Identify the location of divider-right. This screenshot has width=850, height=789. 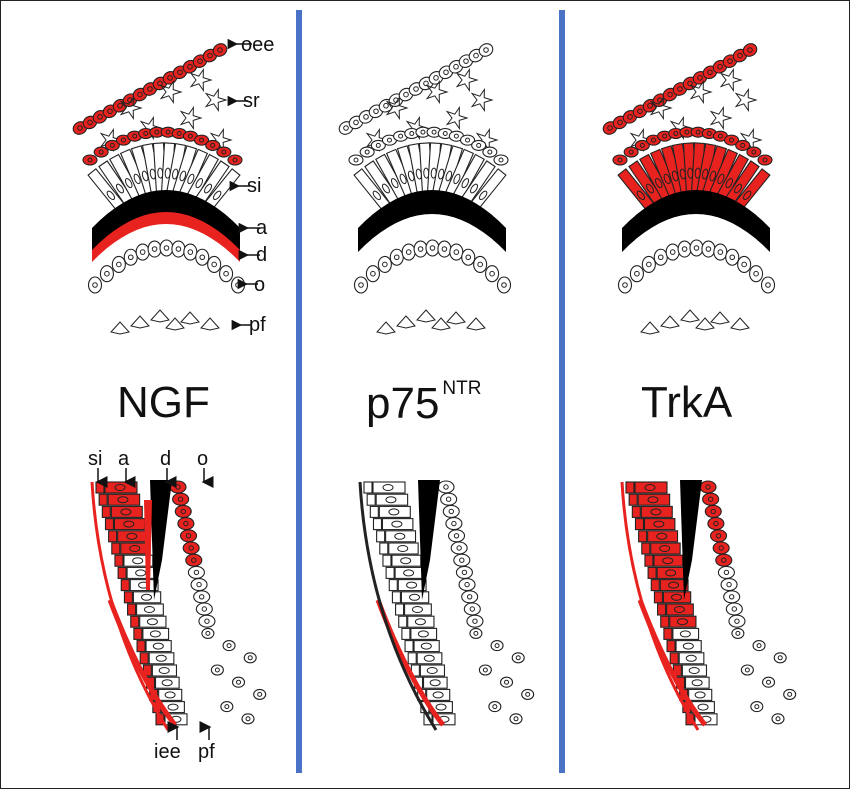
(562, 391).